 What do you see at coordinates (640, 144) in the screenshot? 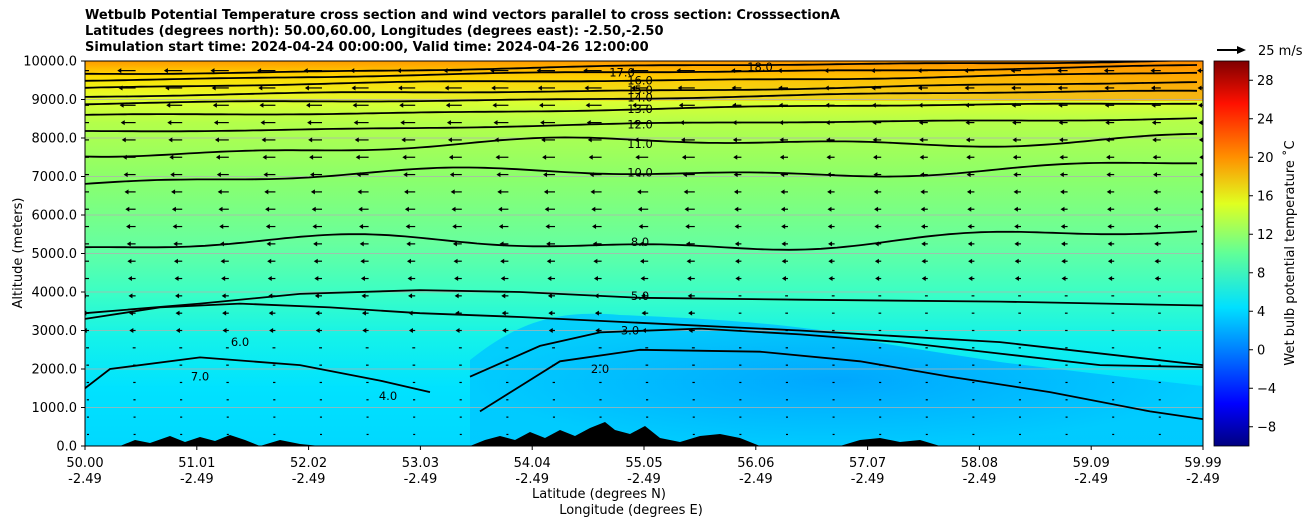
I see `contour-label: 11.0` at bounding box center [640, 144].